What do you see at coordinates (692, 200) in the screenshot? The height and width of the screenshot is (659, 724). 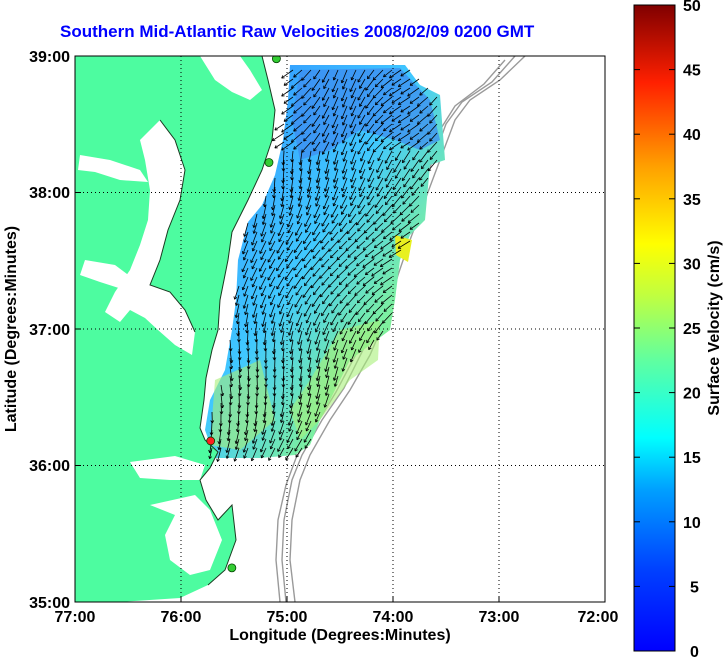 I see `colorbar-tick-label: 35` at bounding box center [692, 200].